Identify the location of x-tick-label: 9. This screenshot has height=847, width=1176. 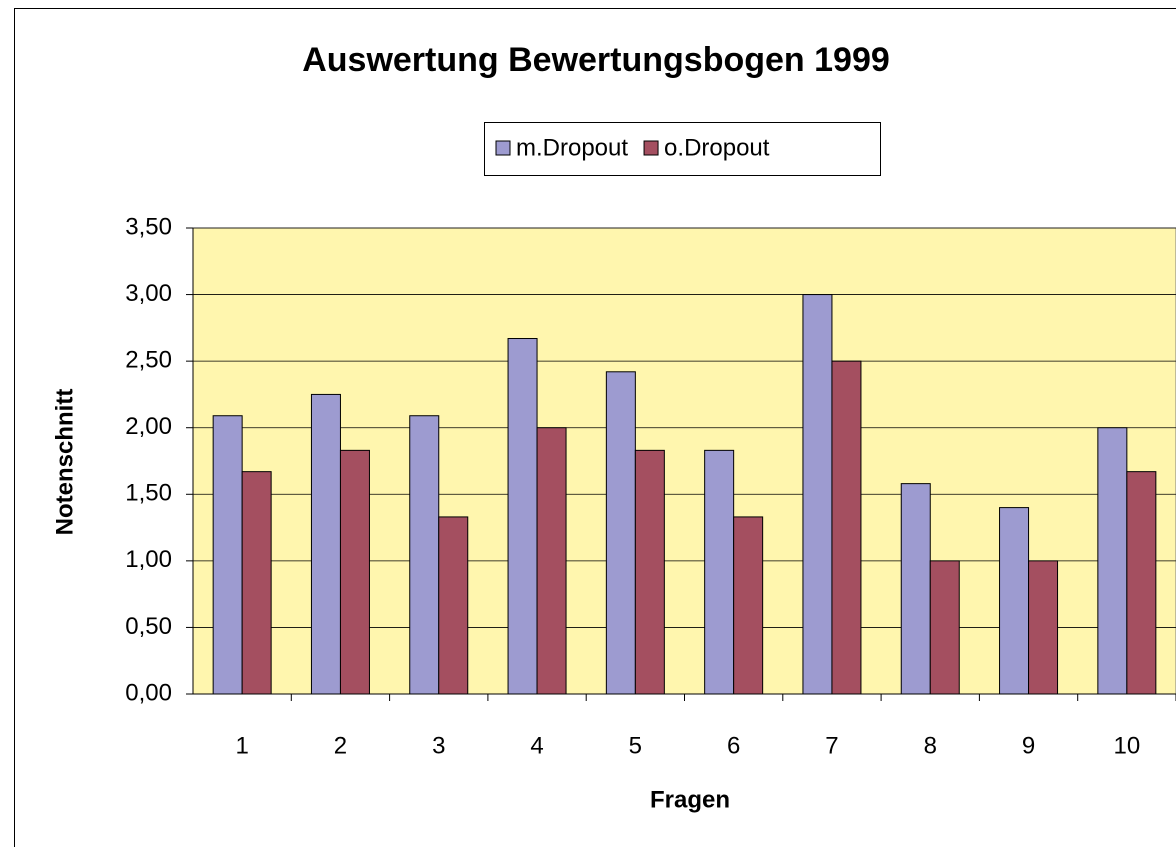
(1028, 745).